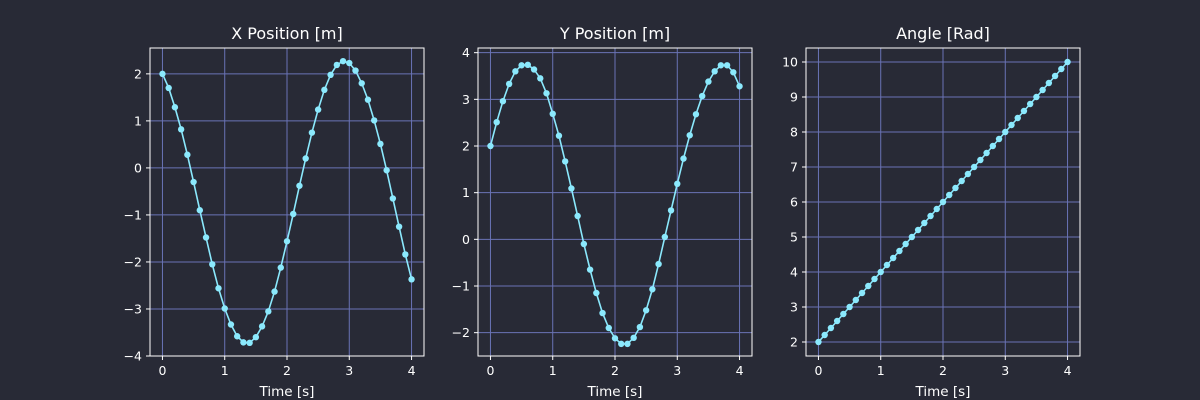  Describe the element at coordinates (794, 97) in the screenshot. I see `y-tick-label: 9` at that location.